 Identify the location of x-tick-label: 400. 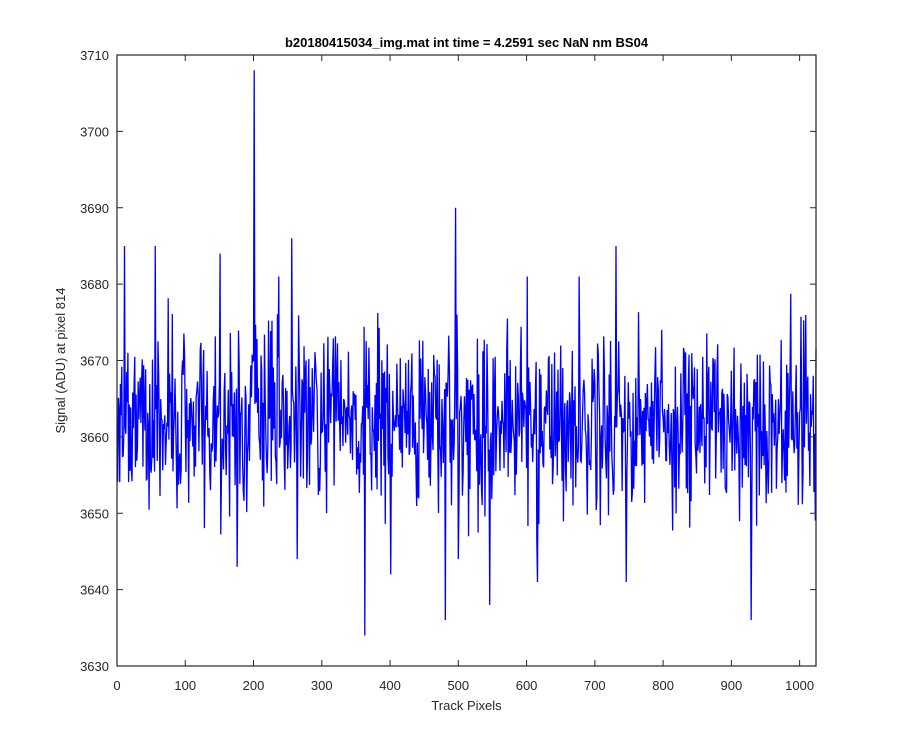
(390, 685).